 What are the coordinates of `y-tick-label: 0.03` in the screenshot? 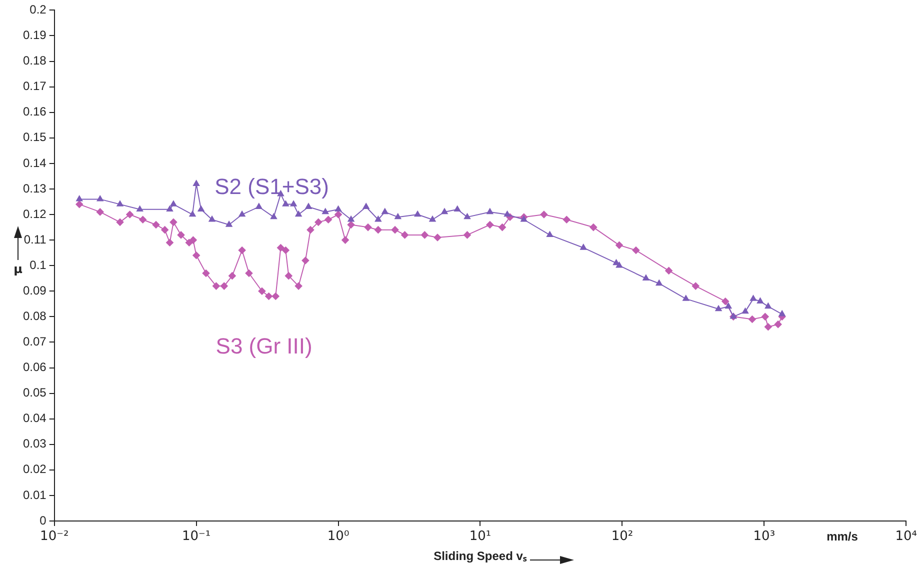 It's located at (34, 443).